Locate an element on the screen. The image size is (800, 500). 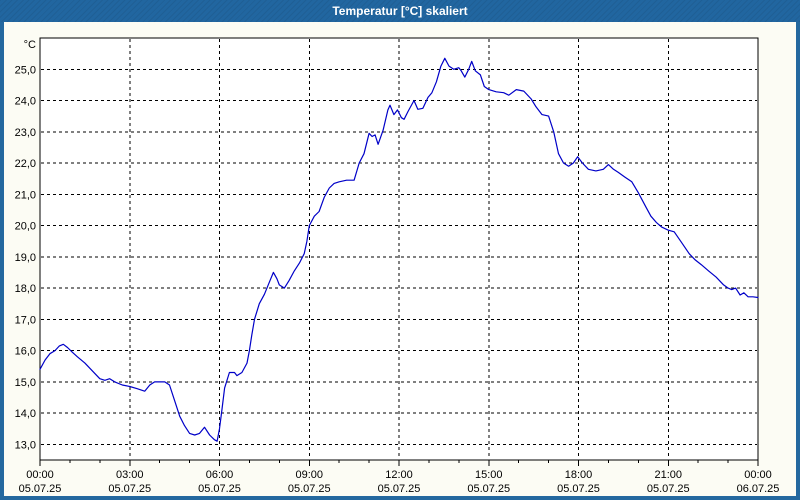
y-tick-label: 23,0 is located at coordinates (25, 133).